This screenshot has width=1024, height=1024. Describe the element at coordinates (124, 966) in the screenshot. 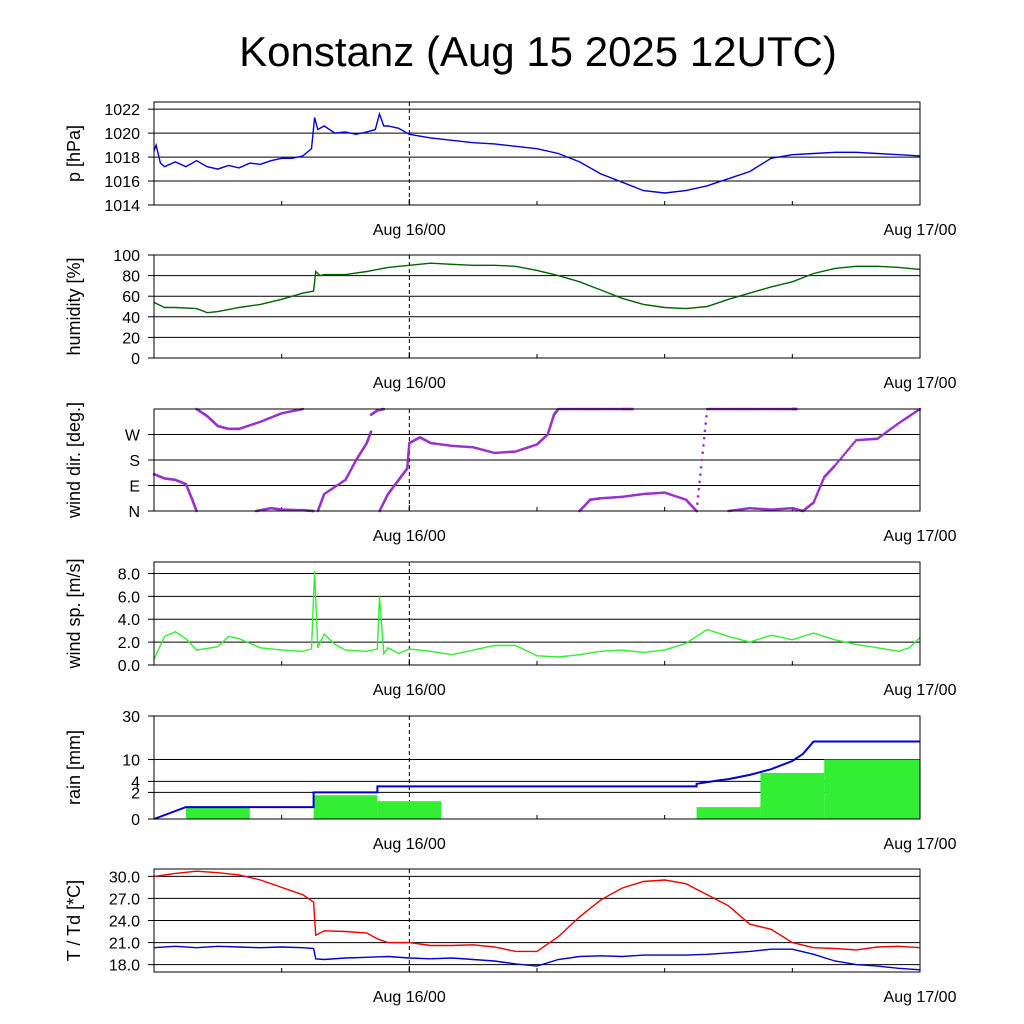

I see `y-tick-label: 18.0` at that location.